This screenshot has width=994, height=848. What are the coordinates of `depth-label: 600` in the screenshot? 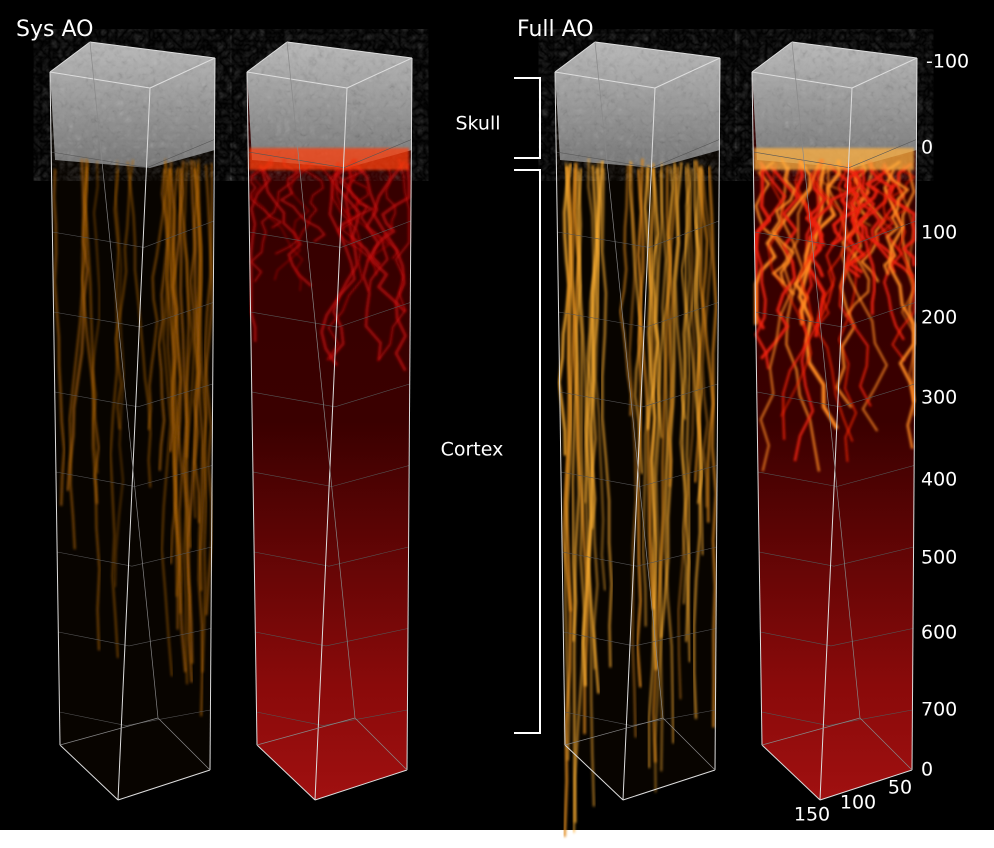 It's located at (939, 633).